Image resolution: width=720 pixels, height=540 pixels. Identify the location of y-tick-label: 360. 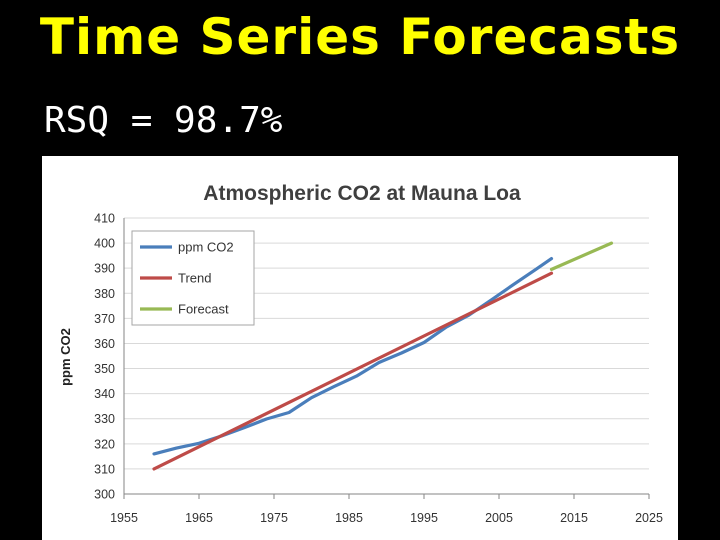
(104, 344).